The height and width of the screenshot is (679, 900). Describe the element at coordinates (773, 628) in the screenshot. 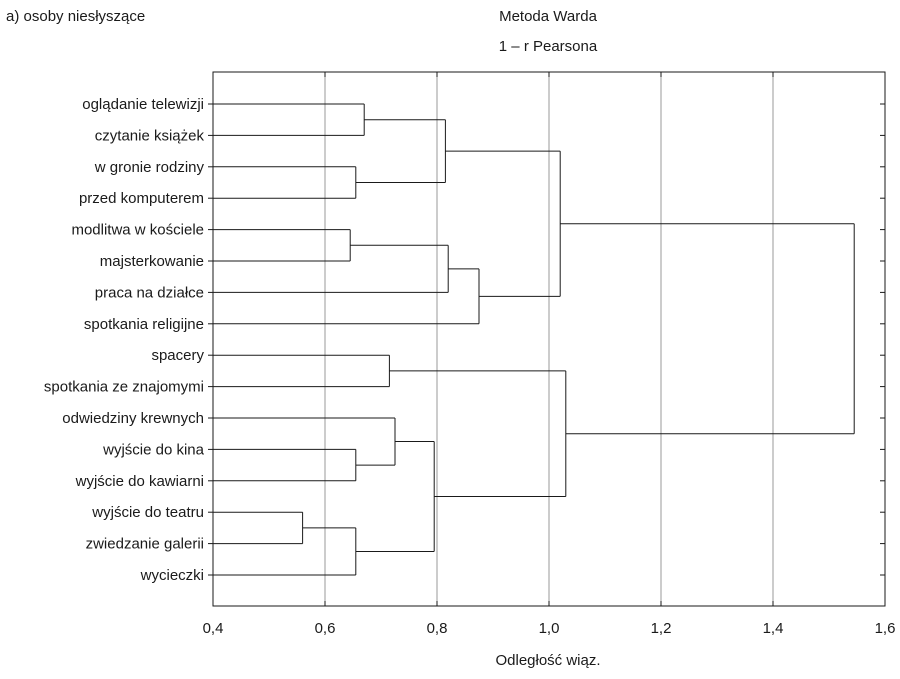

I see `x-tick-label: 1,4` at that location.